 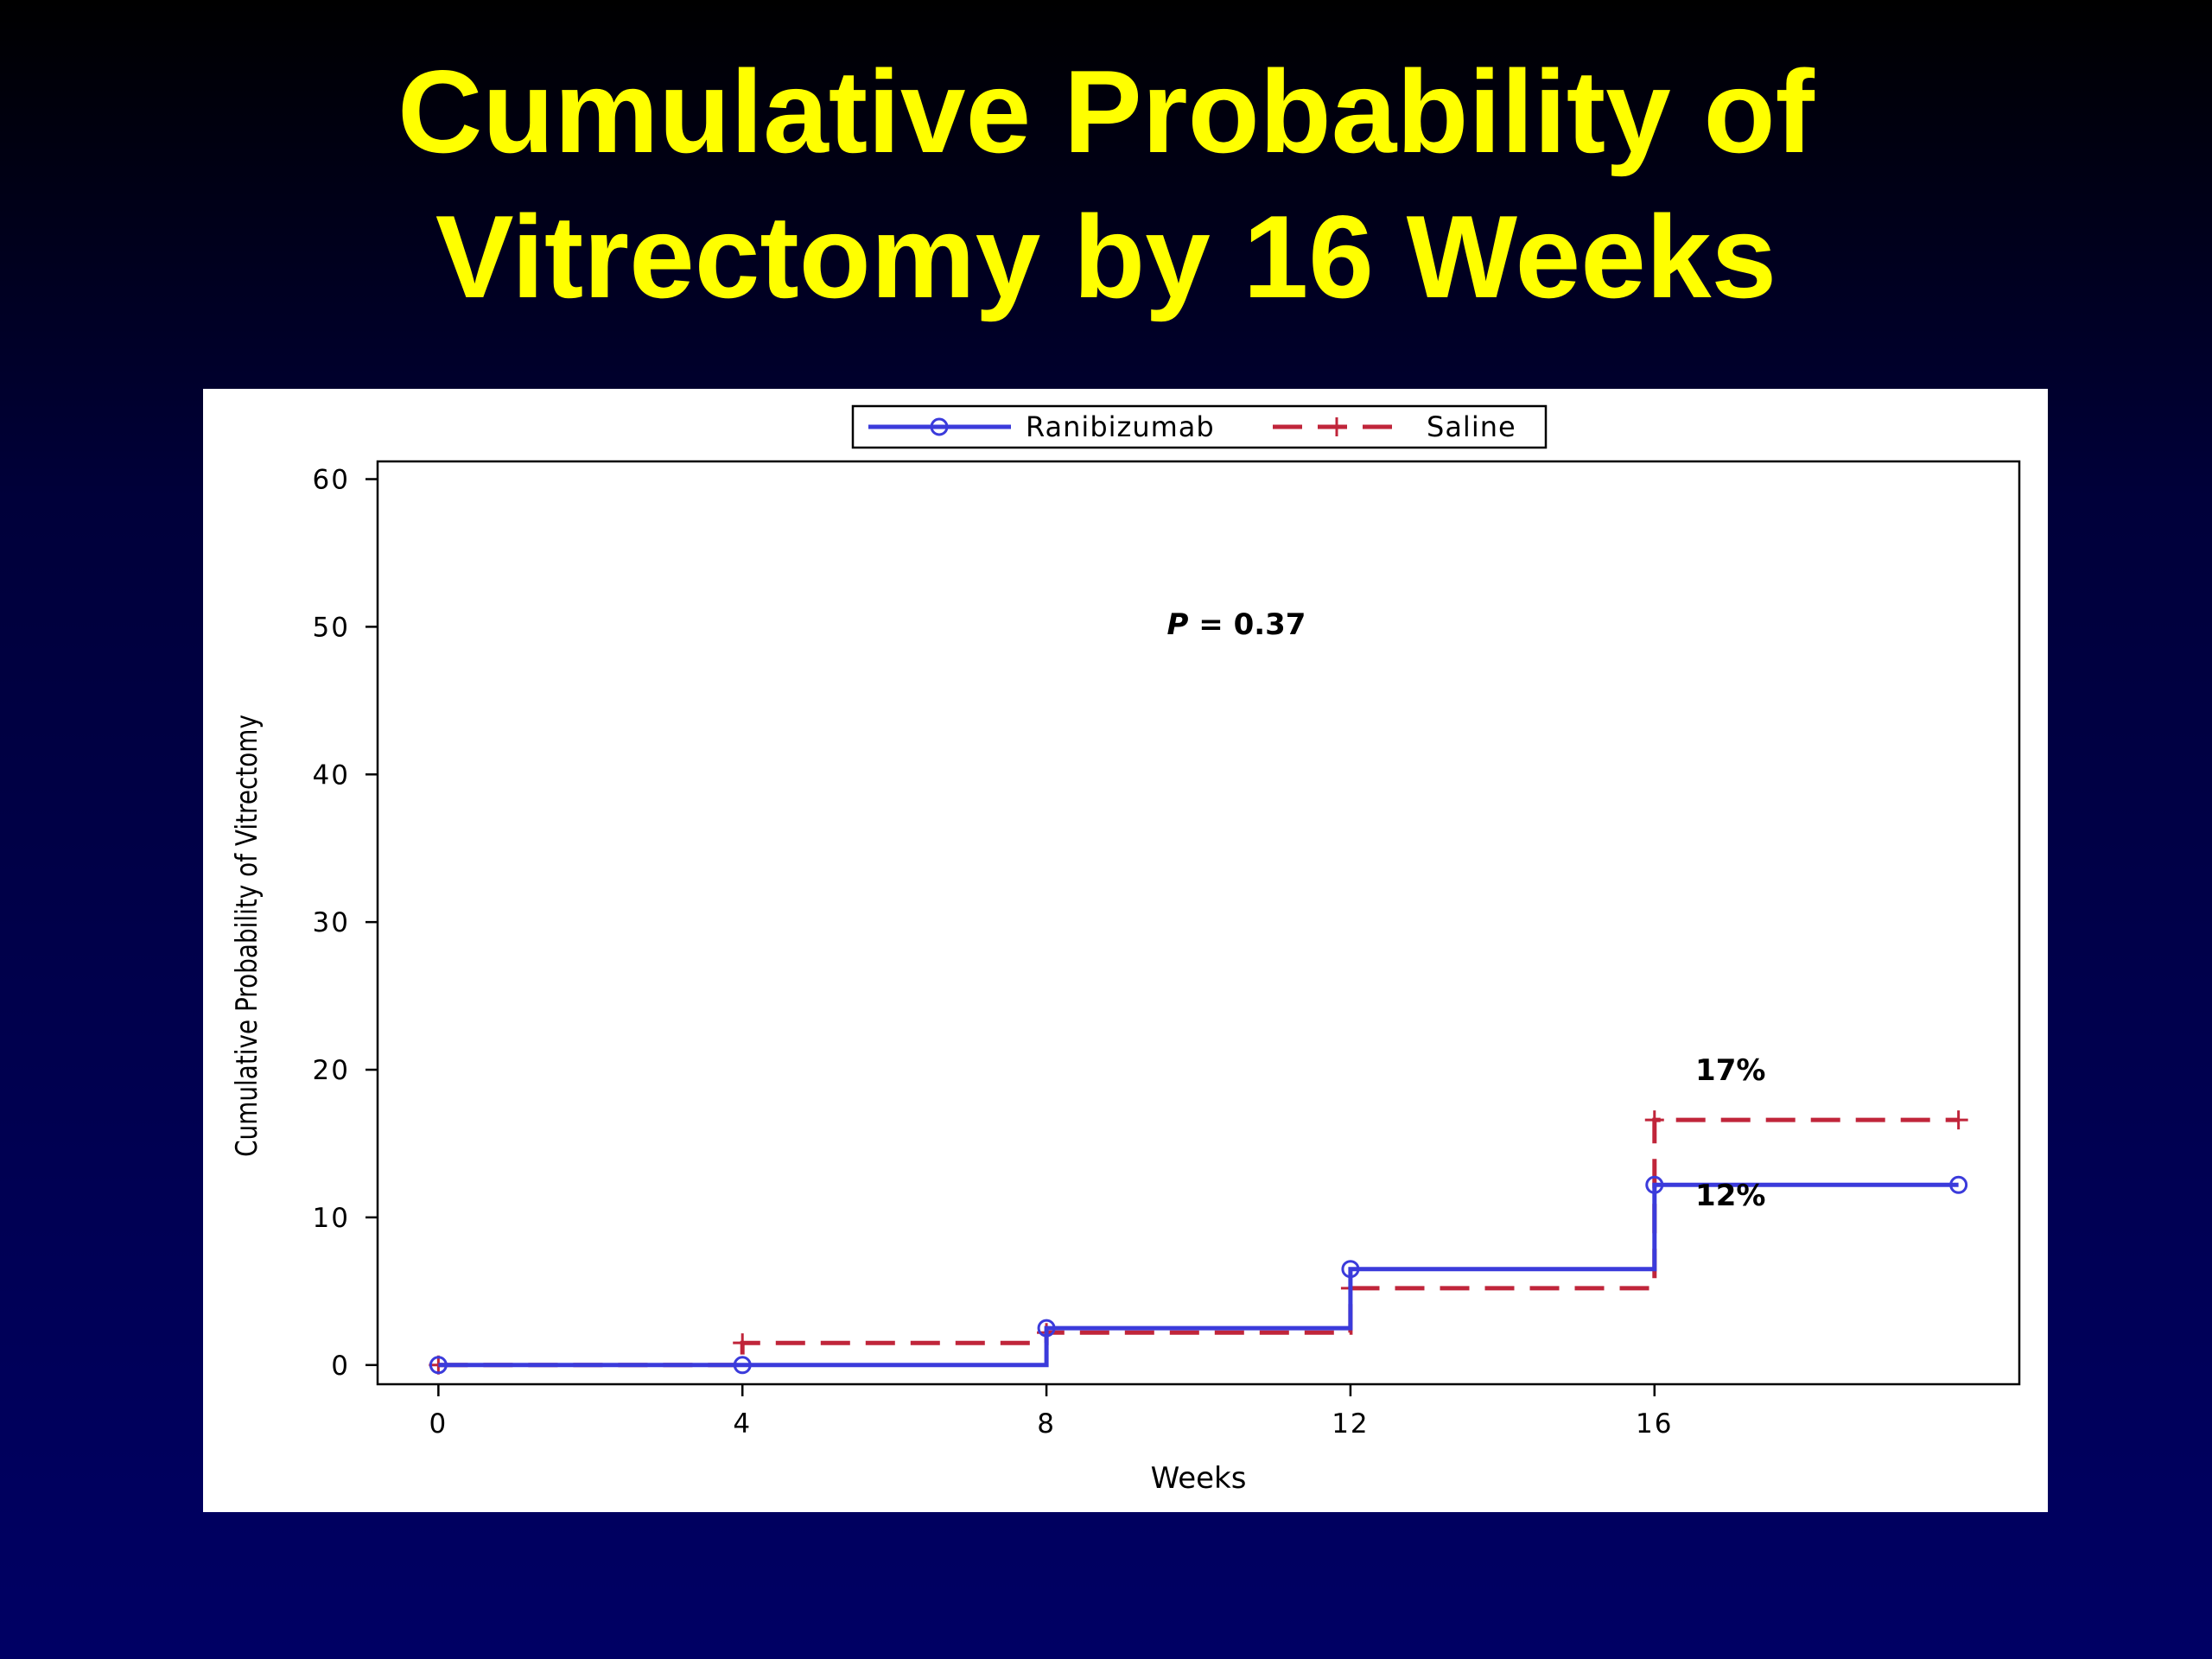 What do you see at coordinates (1654, 1424) in the screenshot?
I see `x-tick-label: 16` at bounding box center [1654, 1424].